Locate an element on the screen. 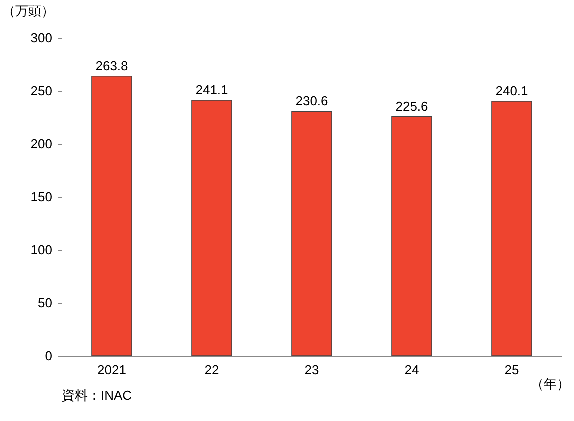 The image size is (574, 421). y-tick-label: 150 is located at coordinates (41, 197).